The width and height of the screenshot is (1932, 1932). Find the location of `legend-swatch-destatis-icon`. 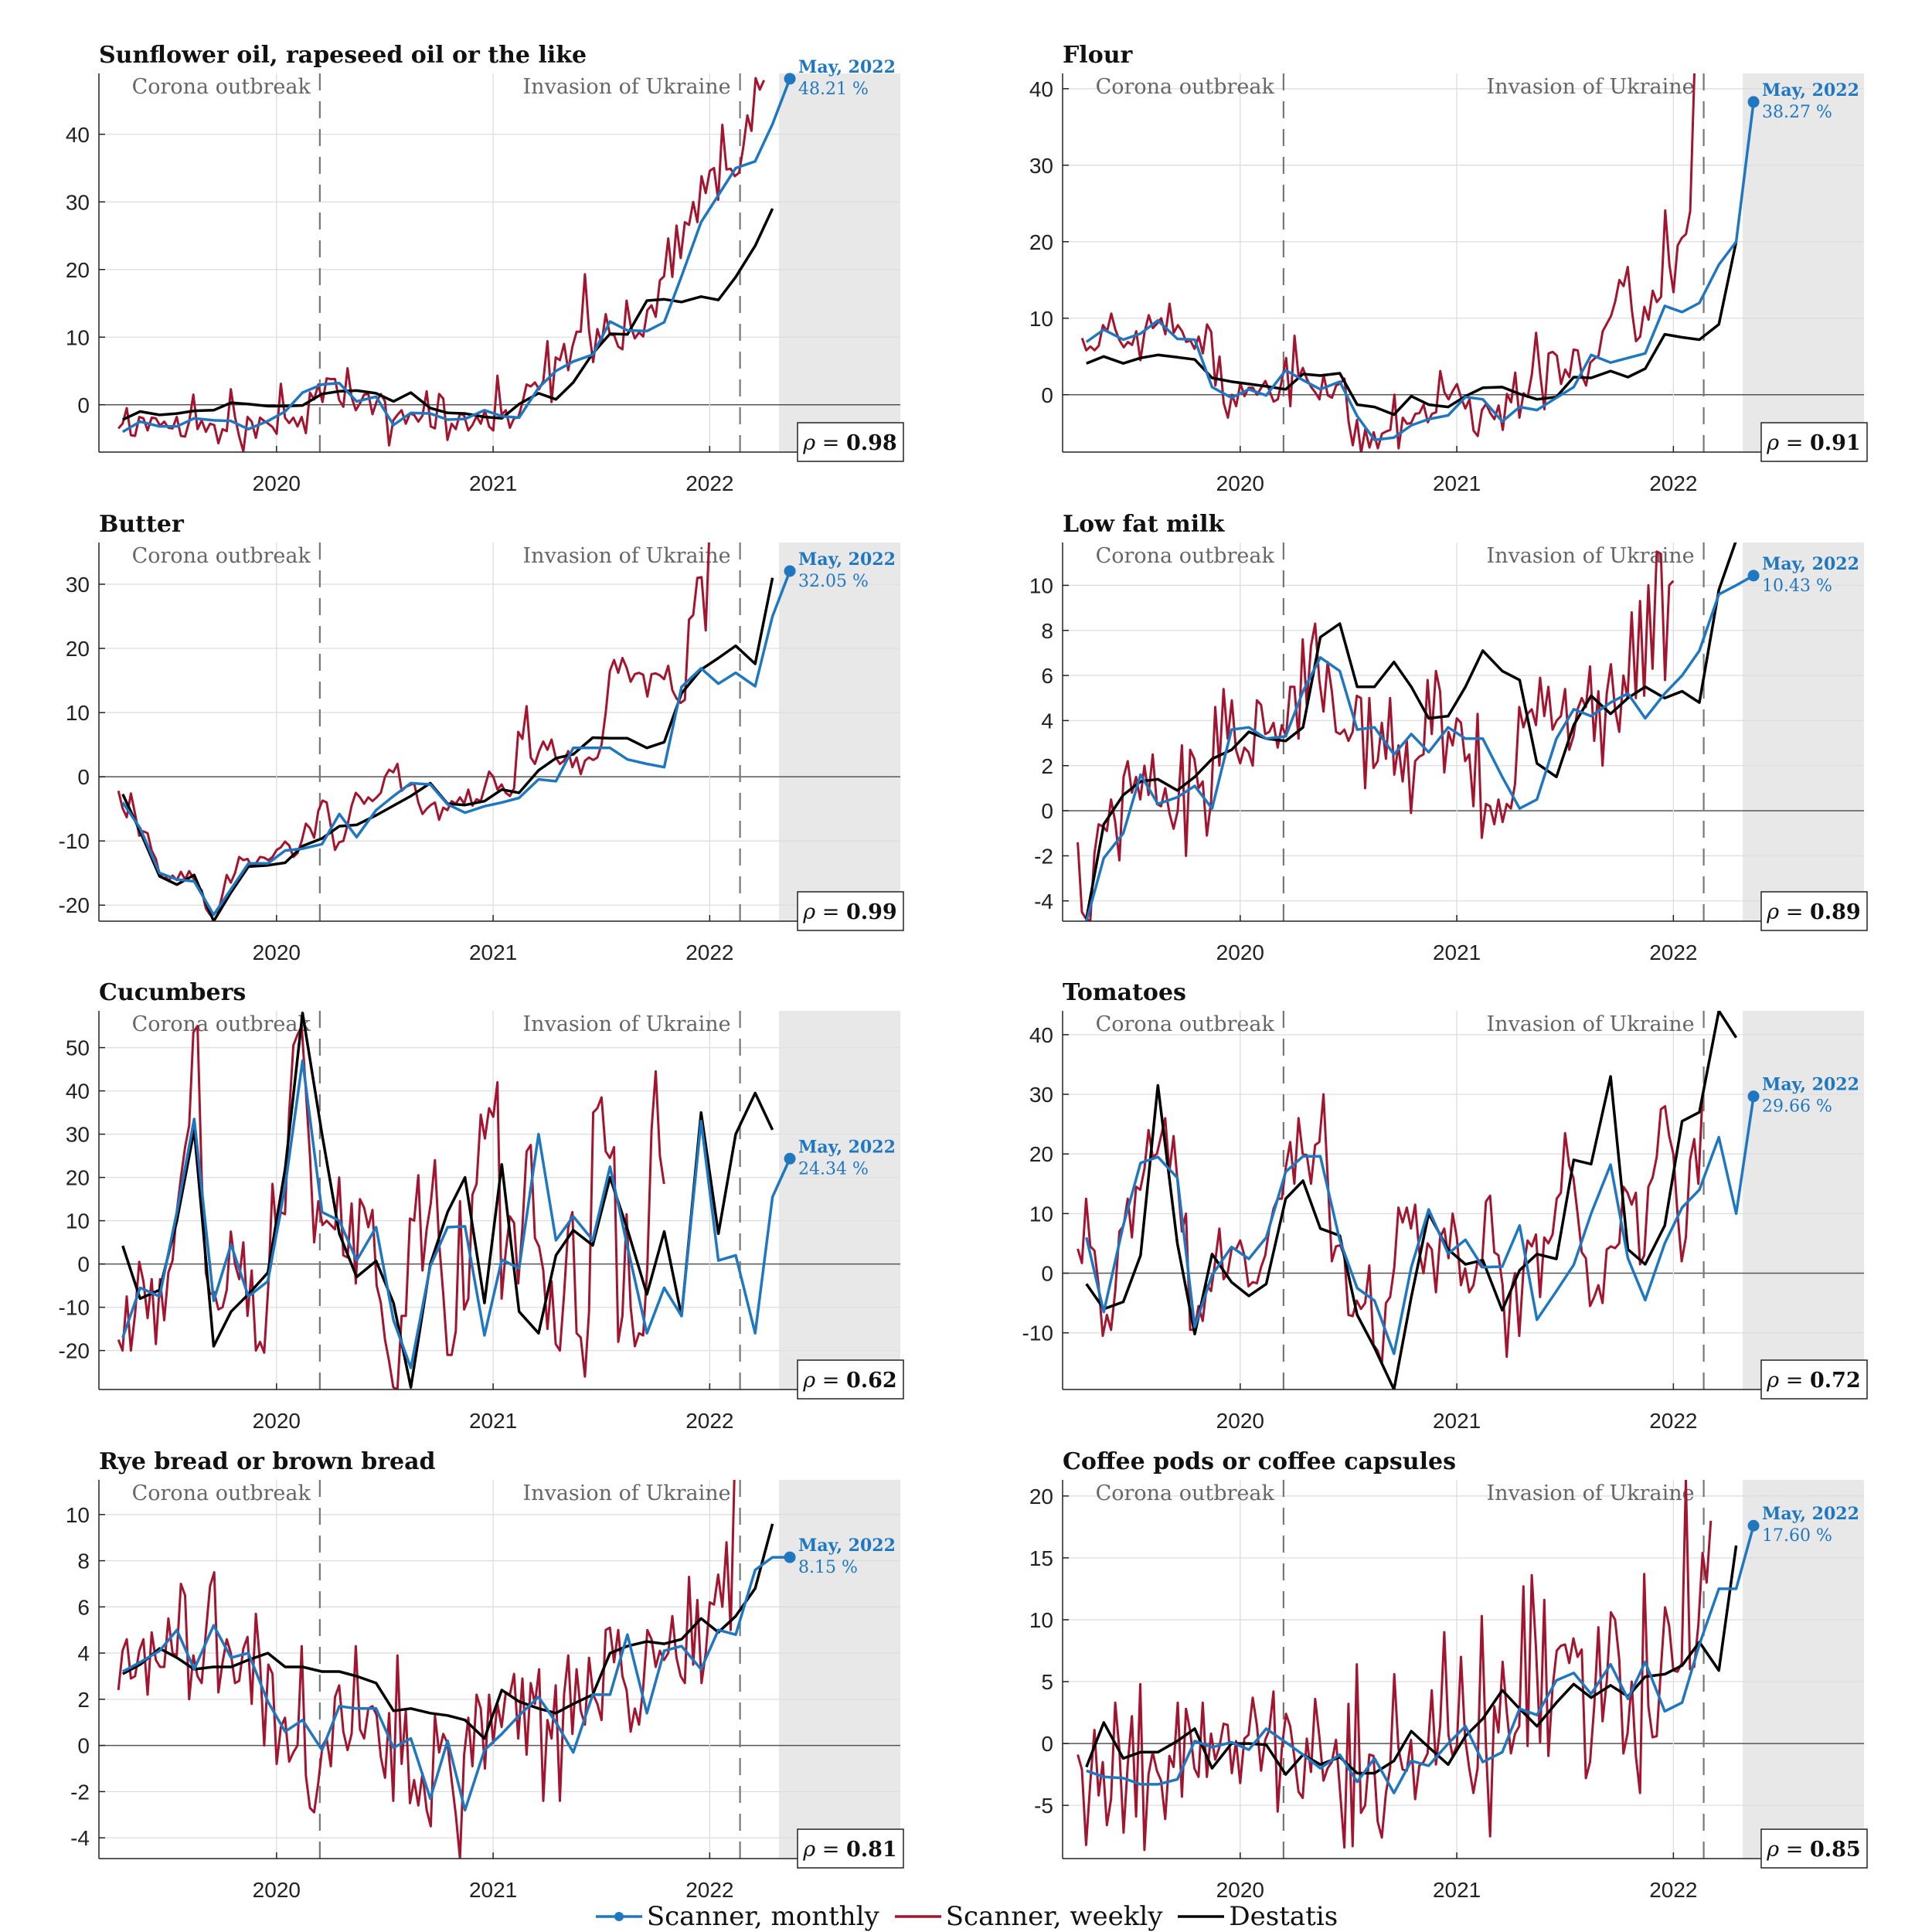

legend-swatch-destatis-icon is located at coordinates (1201, 1916).